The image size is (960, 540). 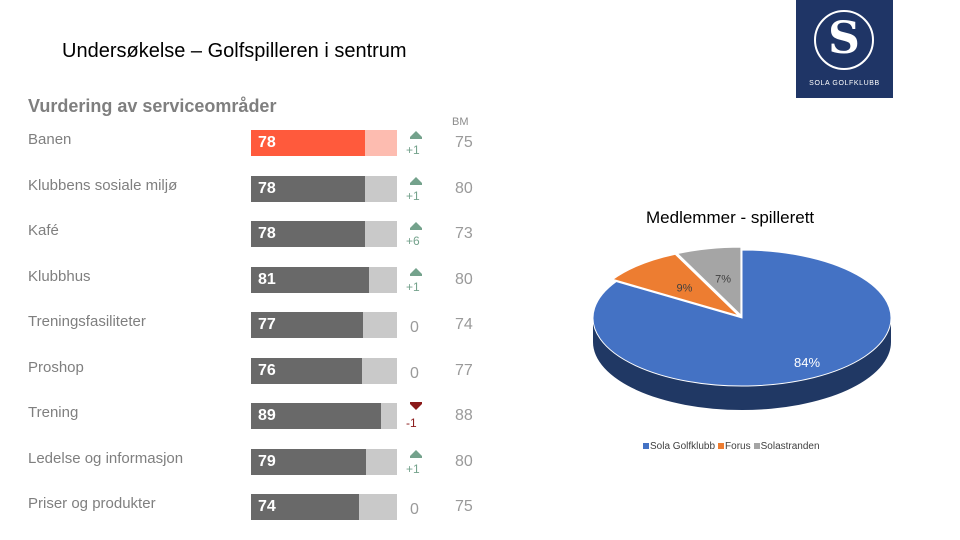 What do you see at coordinates (103, 185) in the screenshot?
I see `row-label: Klubbens sosiale miljø` at bounding box center [103, 185].